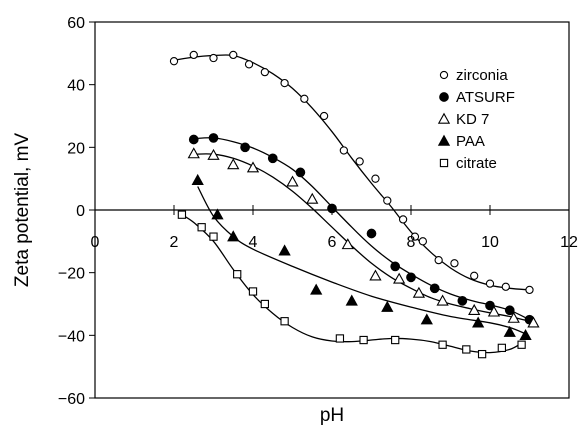 The width and height of the screenshot is (584, 427). Describe the element at coordinates (174, 242) in the screenshot. I see `x-tick-label: 2` at that location.